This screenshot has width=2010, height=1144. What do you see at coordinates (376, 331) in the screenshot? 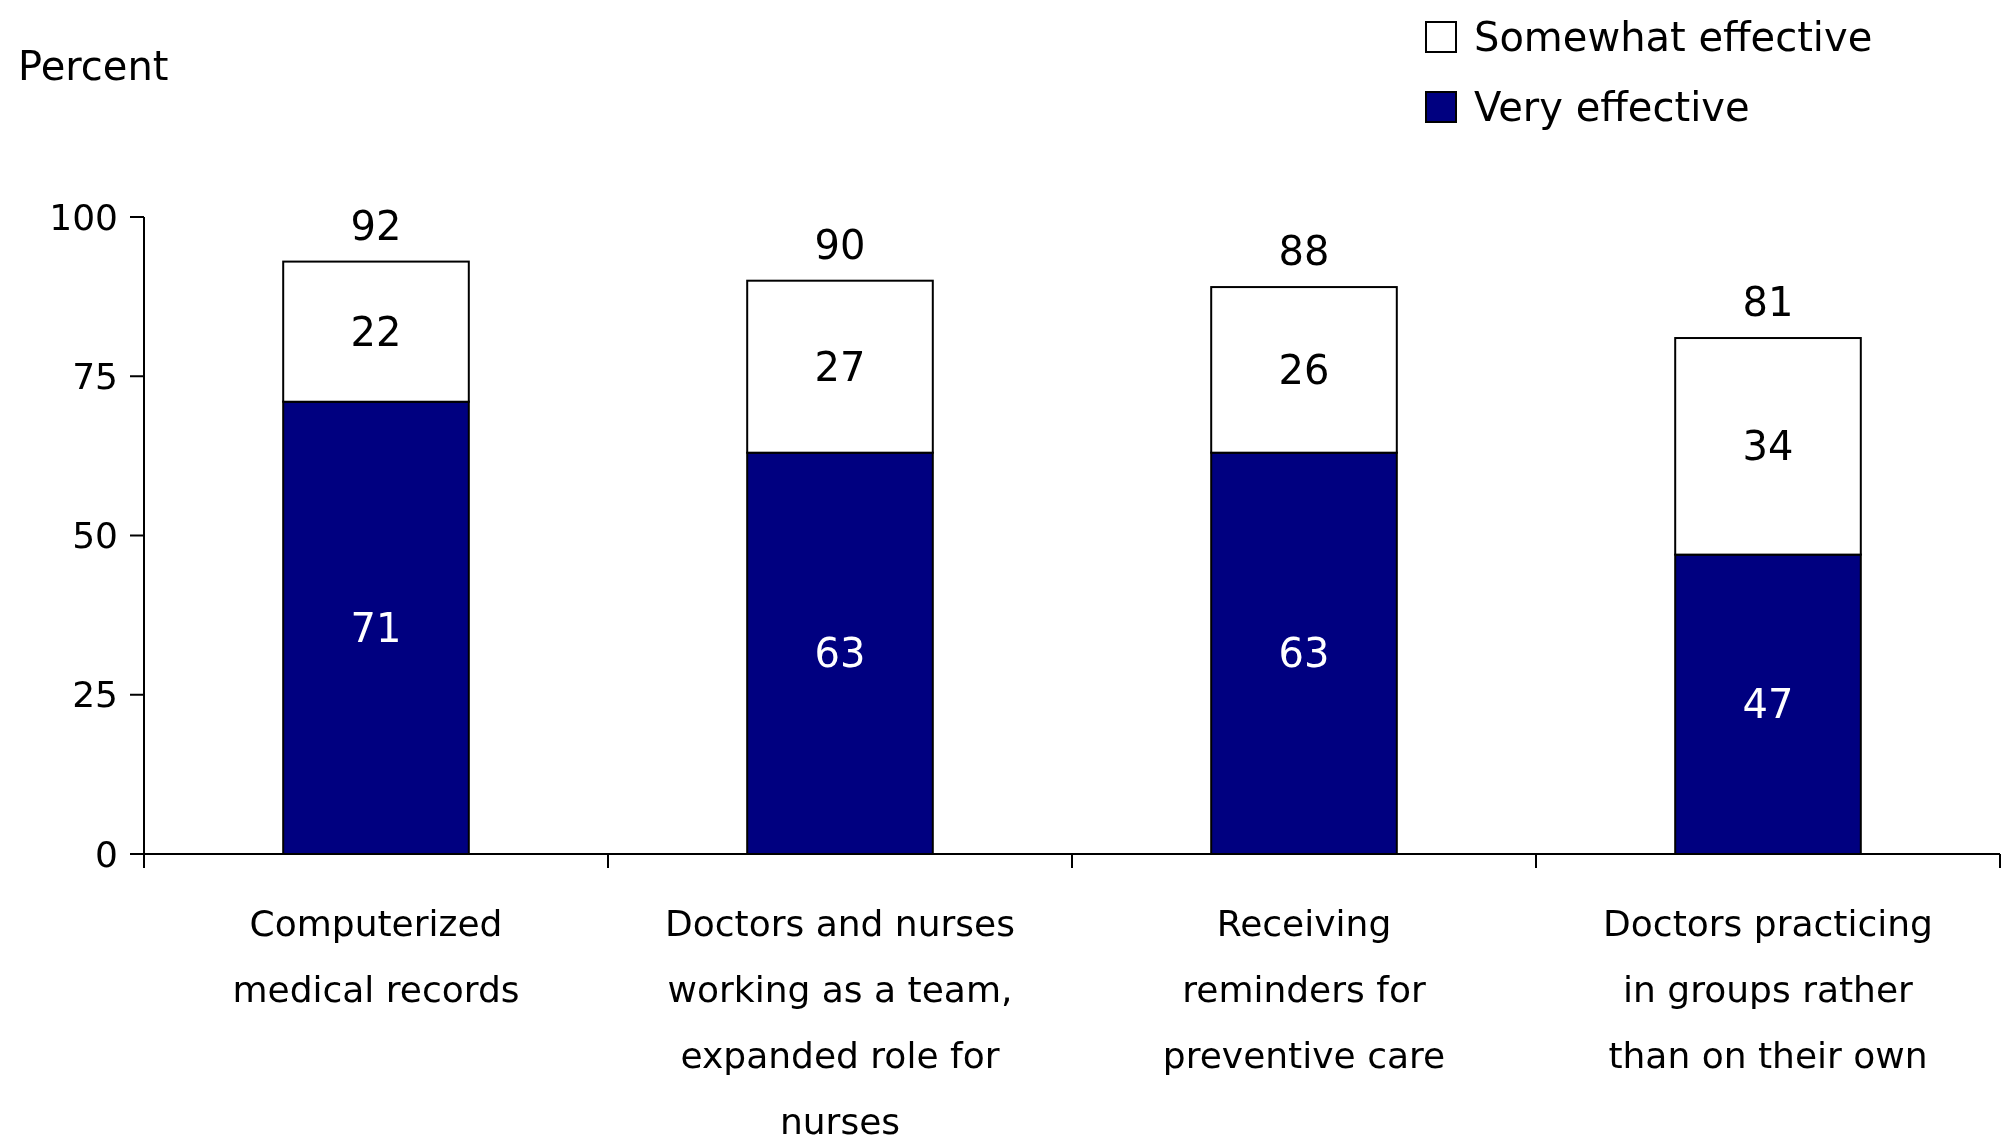
I see `data-label: 22` at bounding box center [376, 331].